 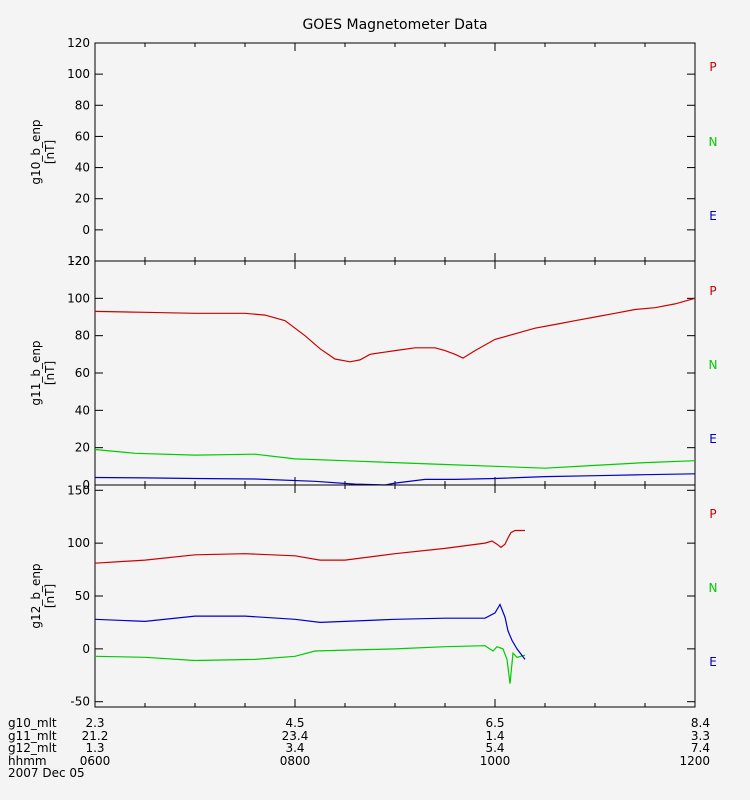 What do you see at coordinates (495, 723) in the screenshot?
I see `footer-value: 6.5` at bounding box center [495, 723].